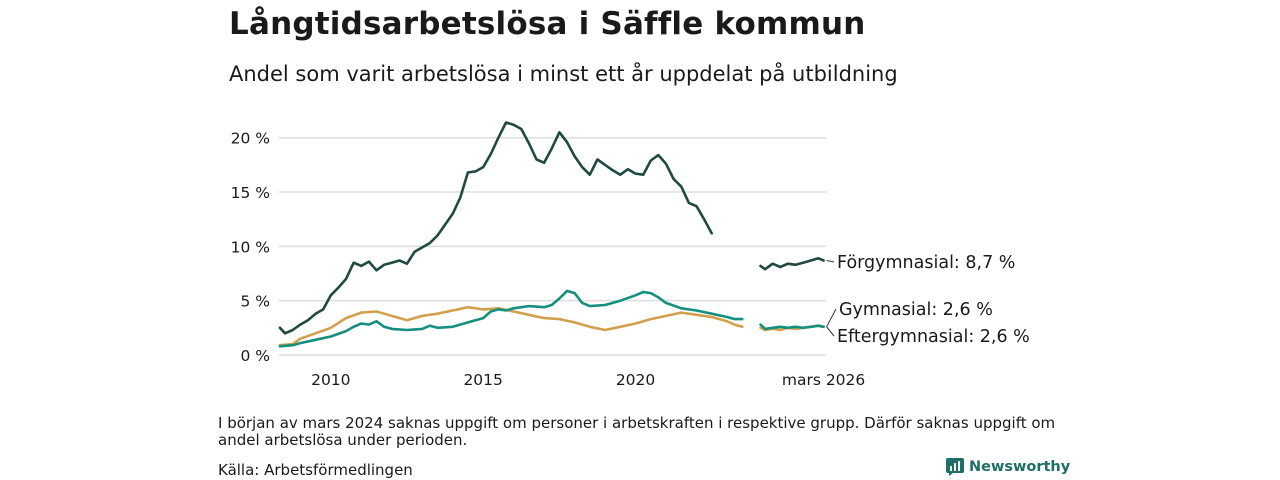 The width and height of the screenshot is (1280, 480). What do you see at coordinates (255, 356) in the screenshot?
I see `y-tick-label: 0 %` at bounding box center [255, 356].